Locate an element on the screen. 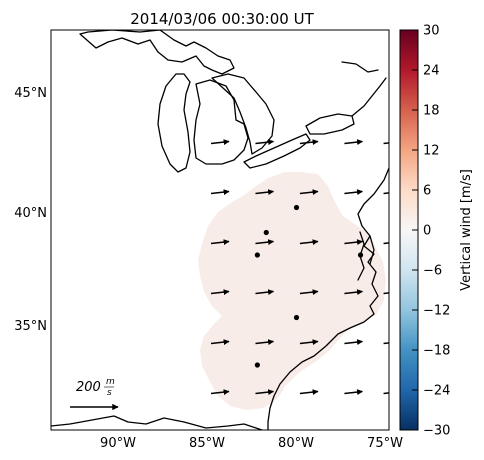  colorbar-tick-label: −18 is located at coordinates (436, 351).